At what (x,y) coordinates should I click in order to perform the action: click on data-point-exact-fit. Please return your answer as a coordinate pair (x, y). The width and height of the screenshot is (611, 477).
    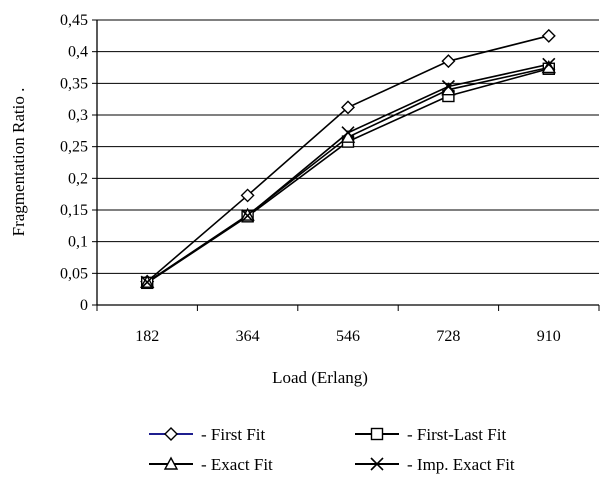
    Looking at the image, I should click on (247, 214).